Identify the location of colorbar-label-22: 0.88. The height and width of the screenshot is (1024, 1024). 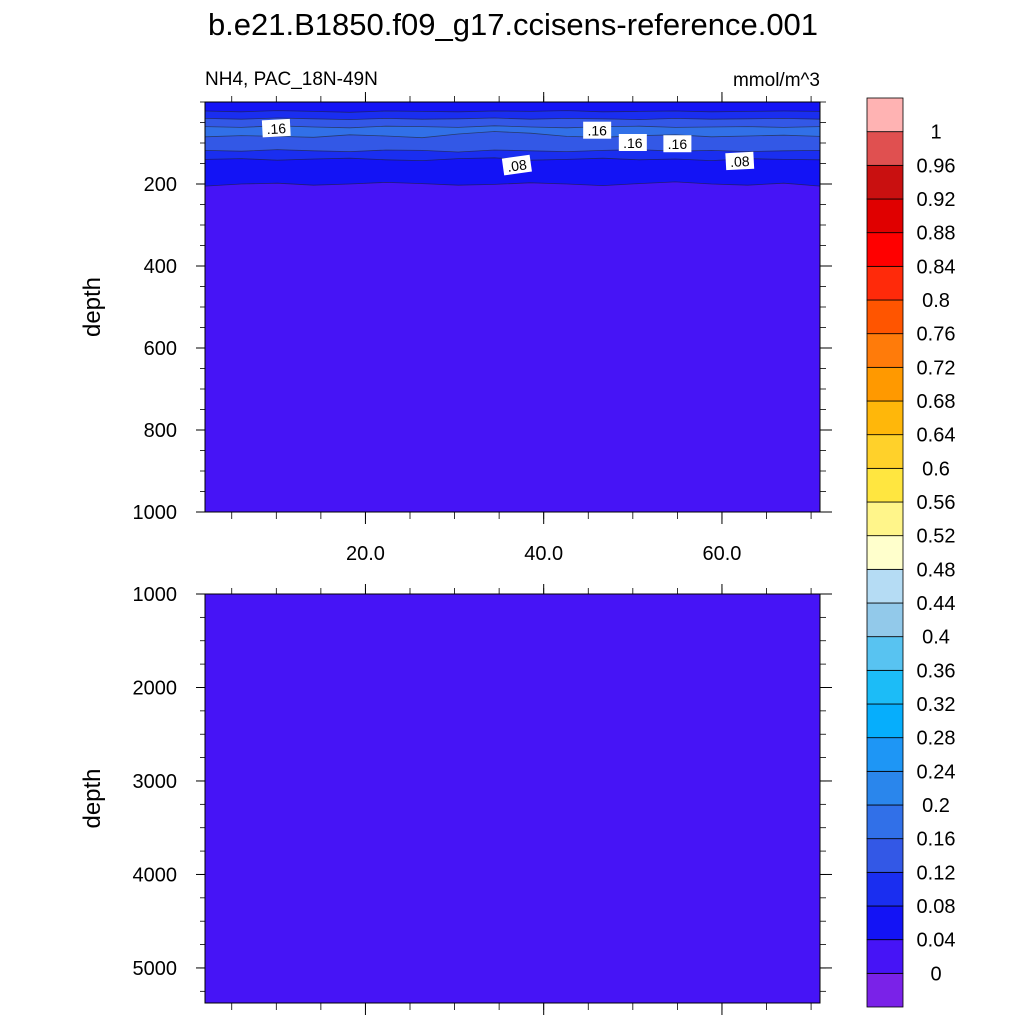
(936, 234).